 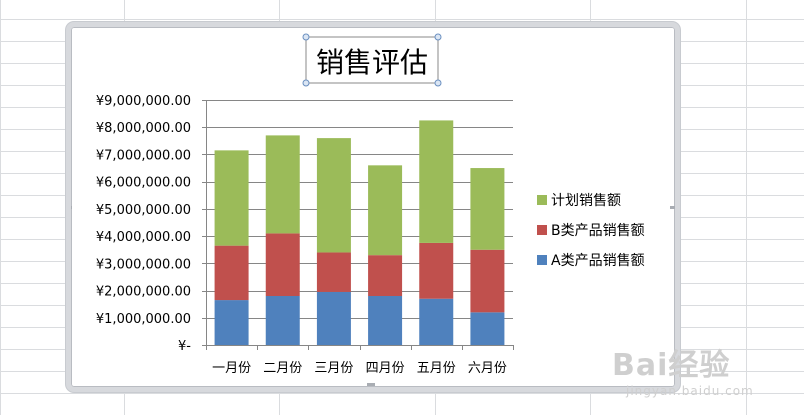 I want to click on y-tick-label: ¥8,000,000.00, so click(x=143, y=128).